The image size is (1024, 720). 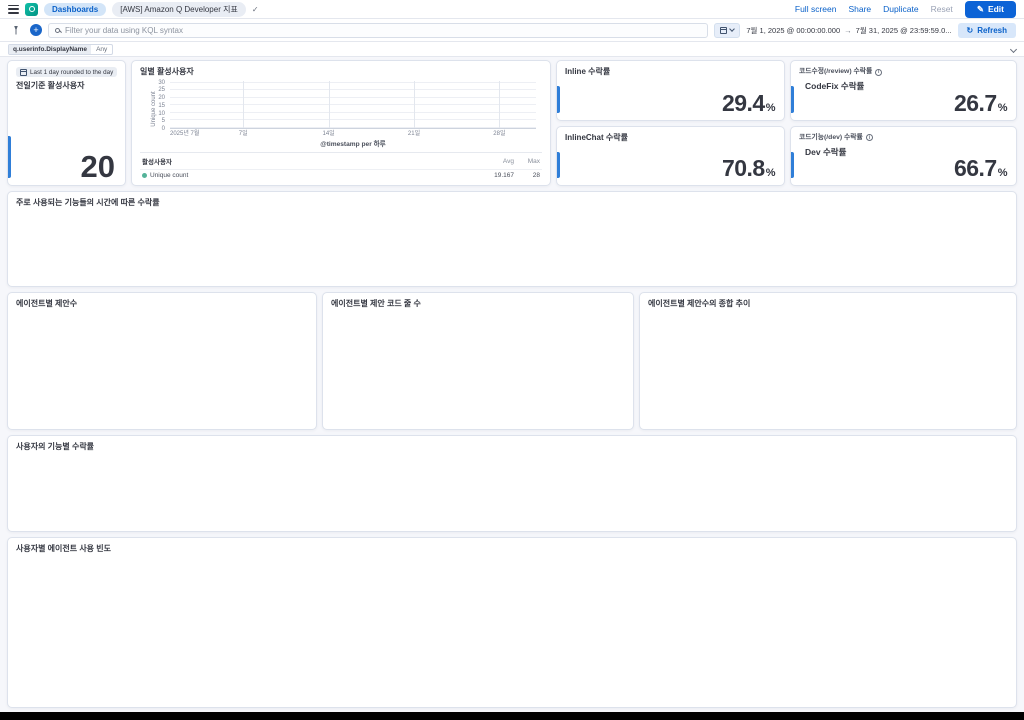 What do you see at coordinates (990, 9) in the screenshot?
I see `edit-button: ✎ Edit` at bounding box center [990, 9].